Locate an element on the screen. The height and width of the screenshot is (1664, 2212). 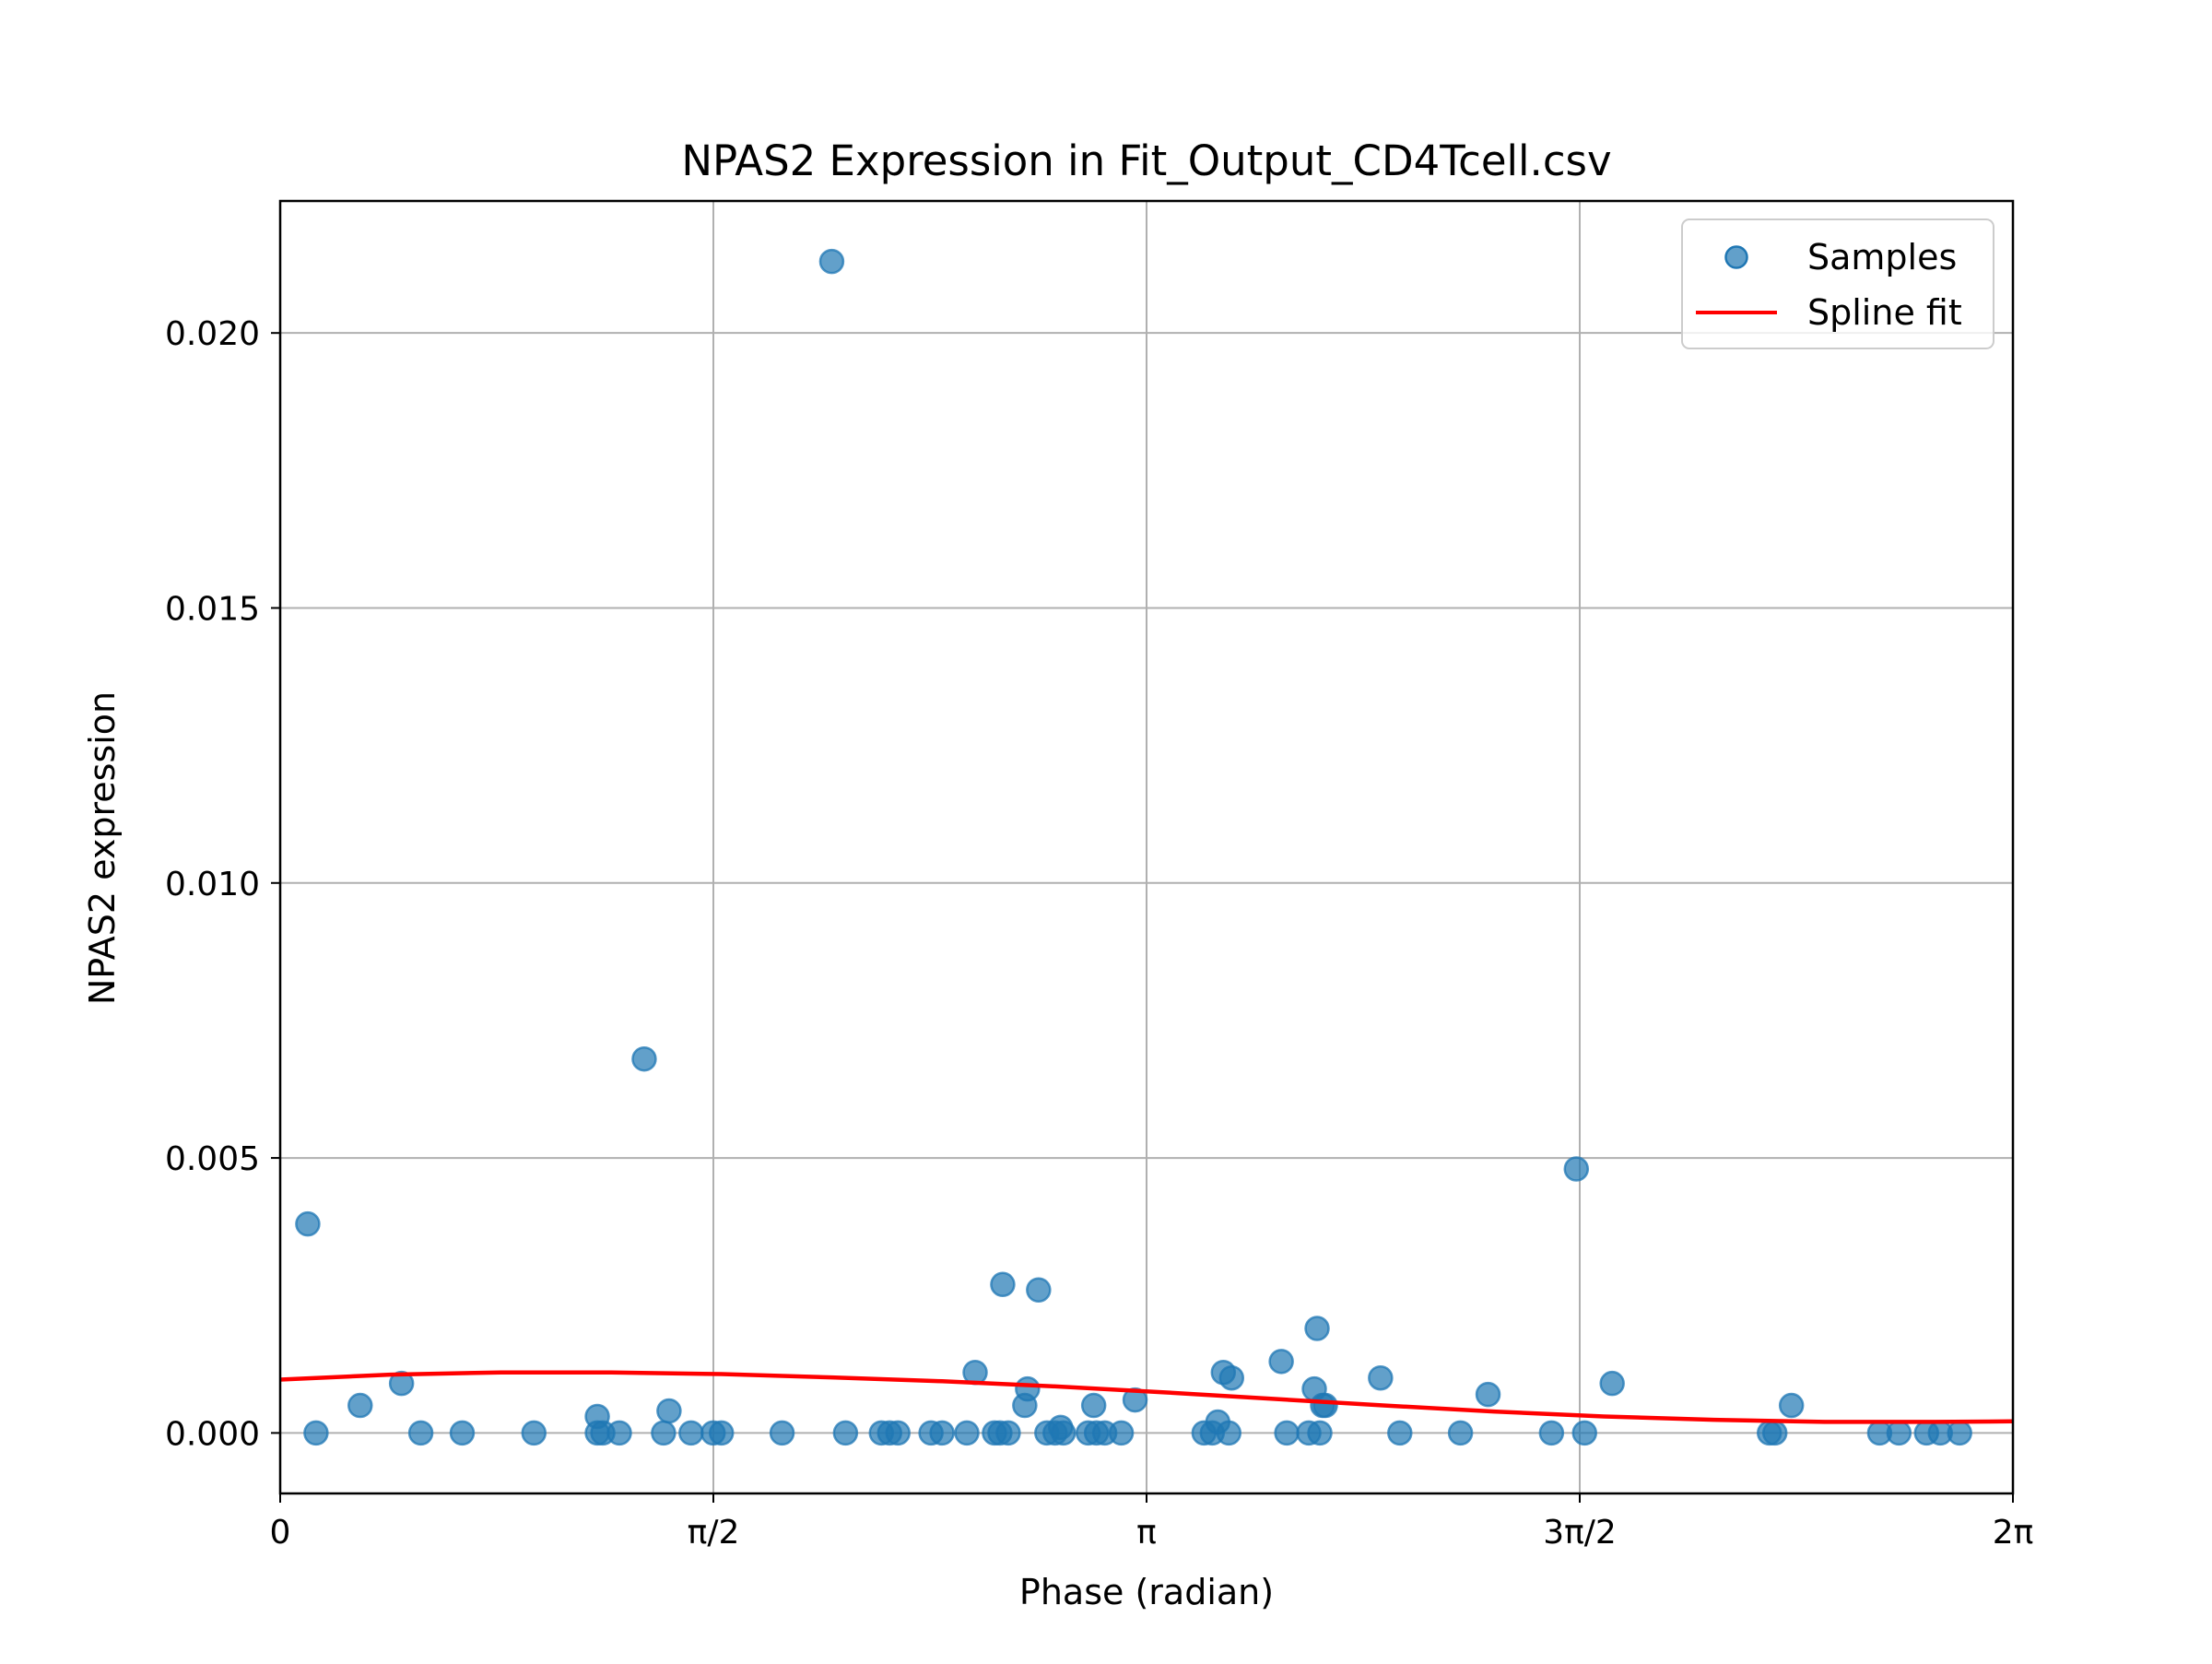
legend-samples-marker is located at coordinates (1736, 257).